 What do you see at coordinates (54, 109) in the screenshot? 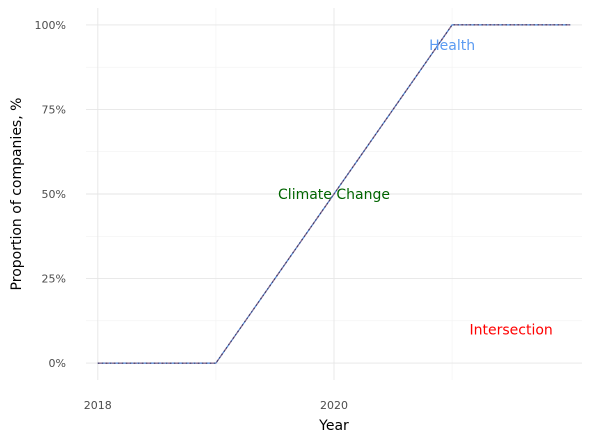
I see `y-tick-label: 75%` at bounding box center [54, 109].